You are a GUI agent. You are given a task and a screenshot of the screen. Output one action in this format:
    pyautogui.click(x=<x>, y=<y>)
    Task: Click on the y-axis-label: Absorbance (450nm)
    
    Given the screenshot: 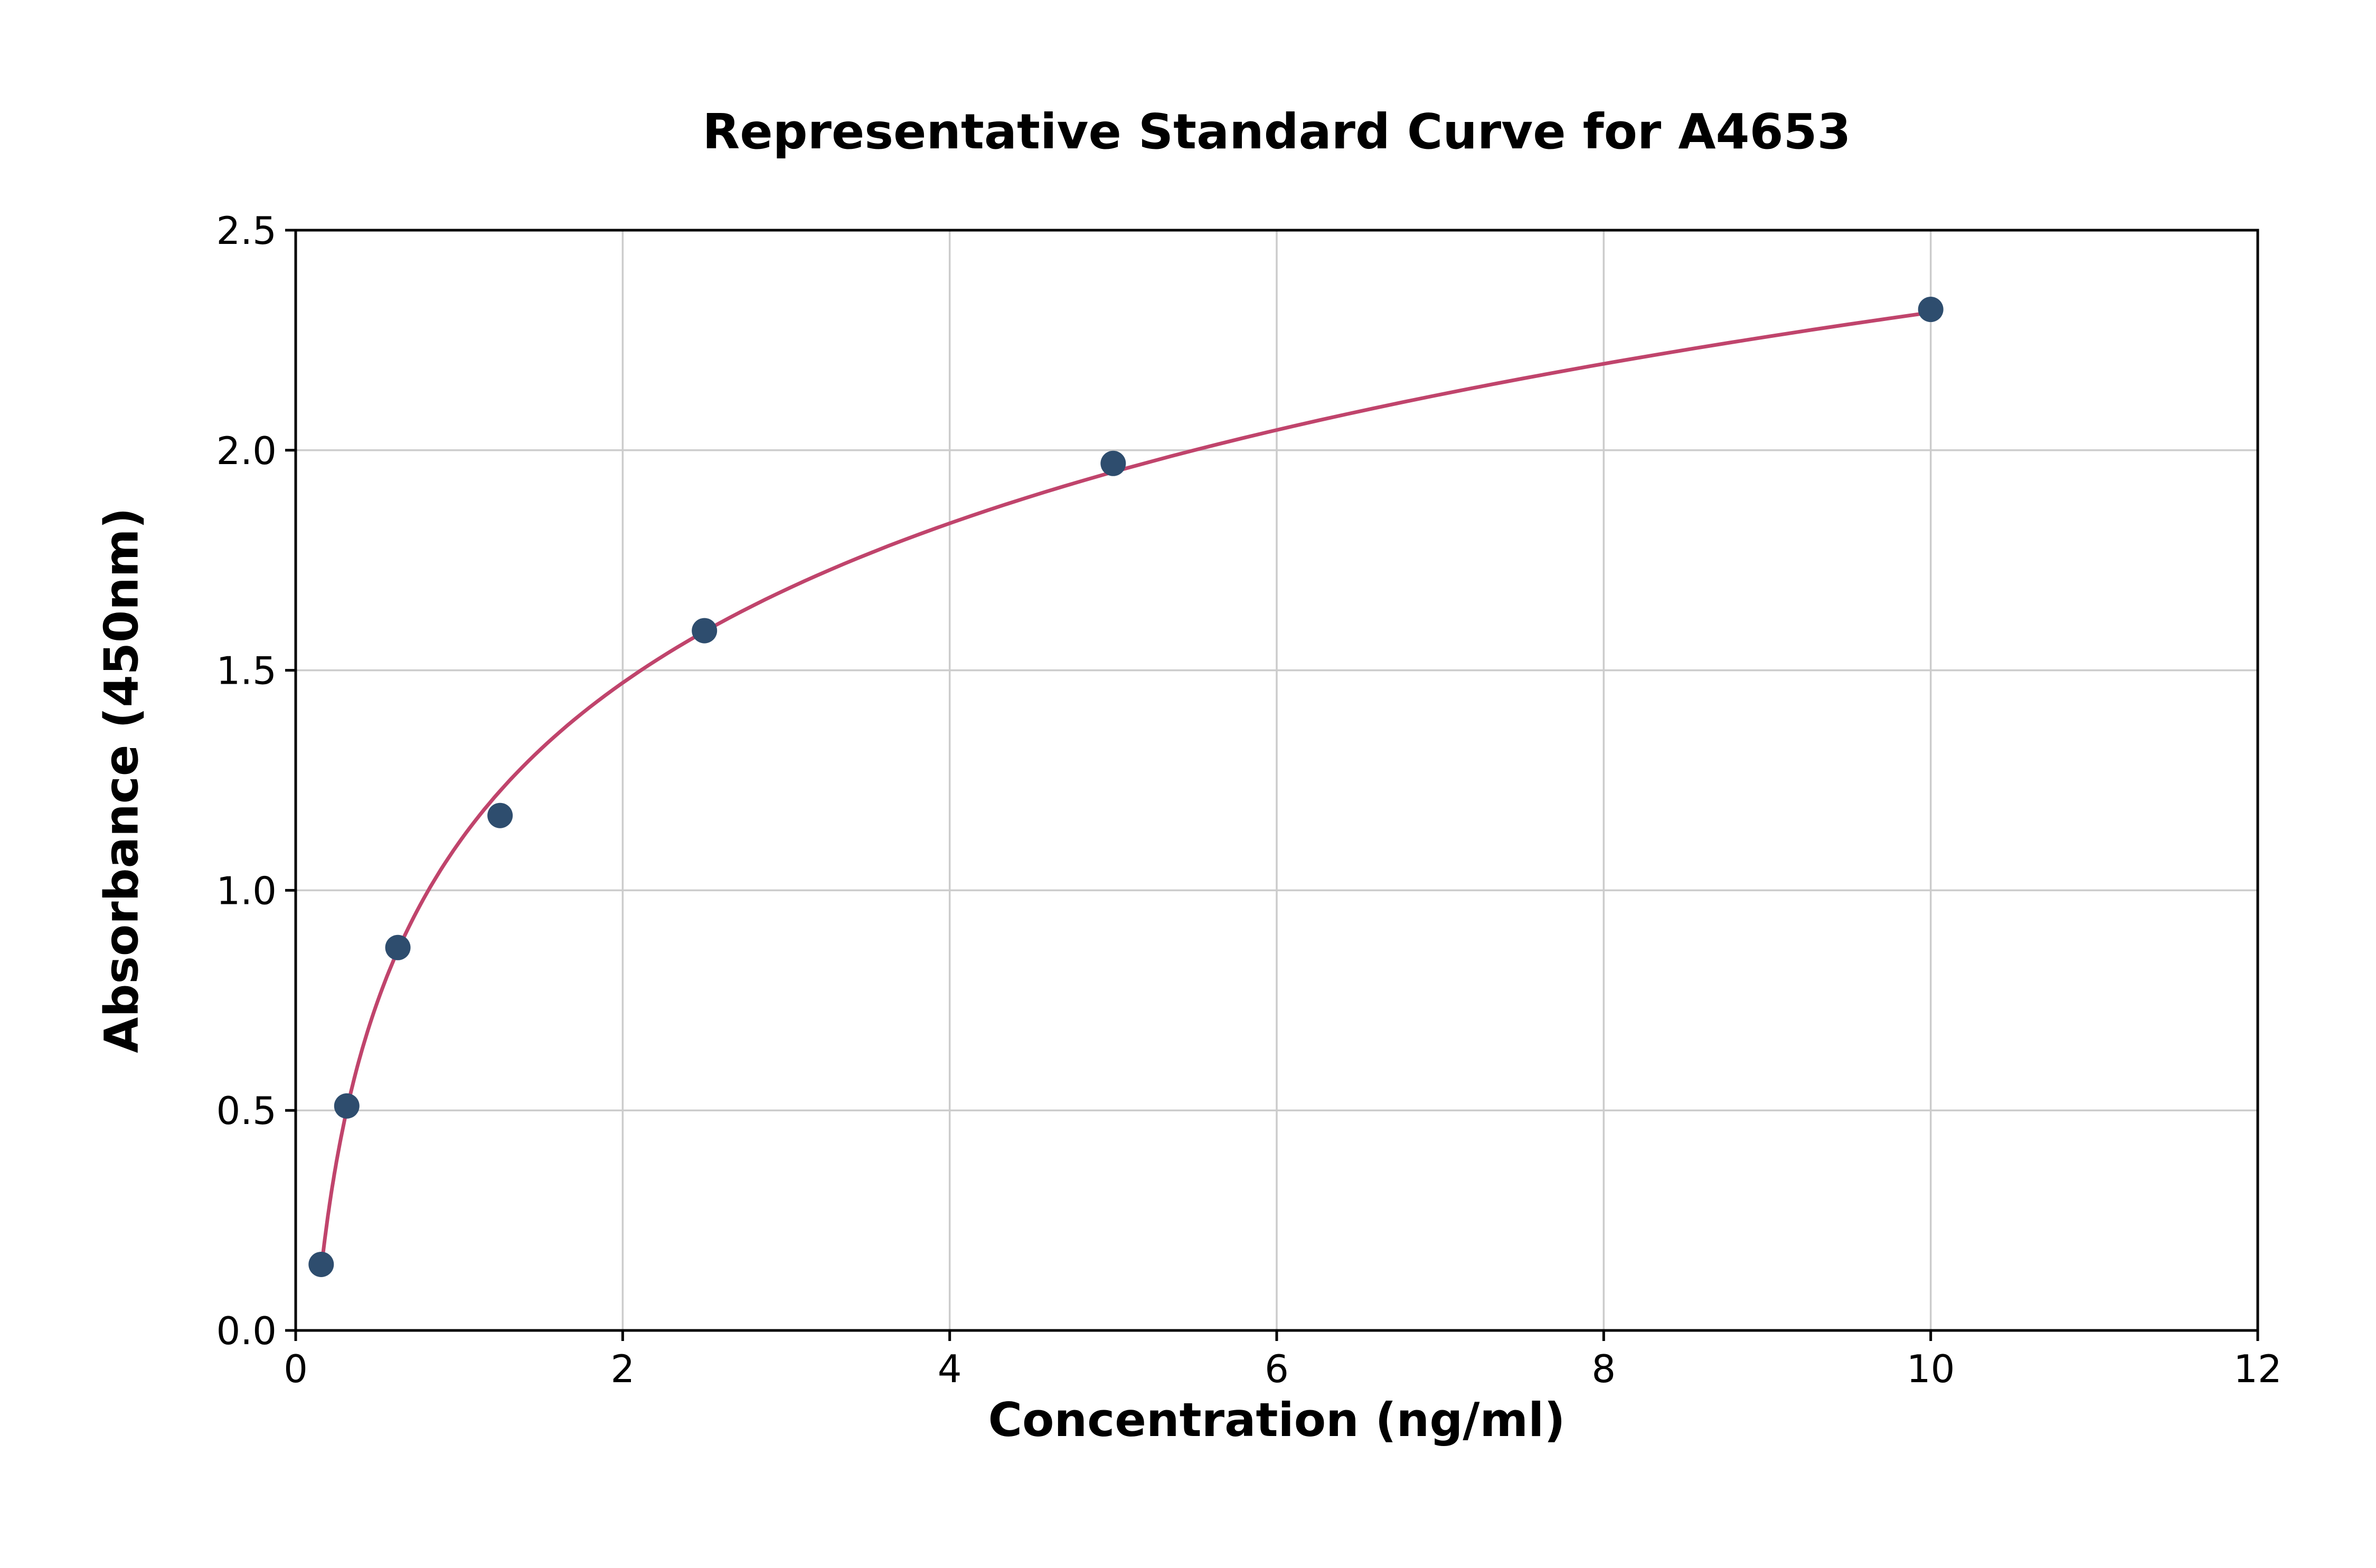 What is the action you would take?
    pyautogui.click(x=122, y=780)
    